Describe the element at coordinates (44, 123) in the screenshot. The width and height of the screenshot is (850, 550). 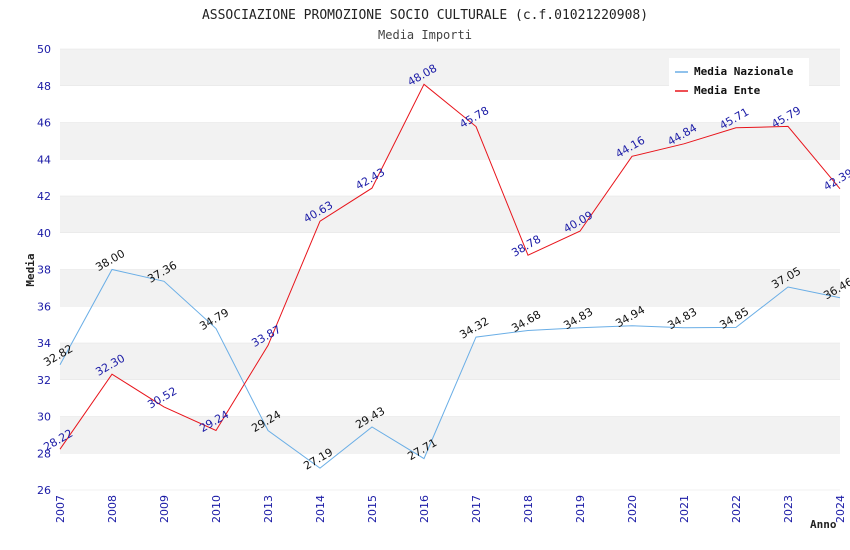
I see `y-tick-label: 46` at that location.